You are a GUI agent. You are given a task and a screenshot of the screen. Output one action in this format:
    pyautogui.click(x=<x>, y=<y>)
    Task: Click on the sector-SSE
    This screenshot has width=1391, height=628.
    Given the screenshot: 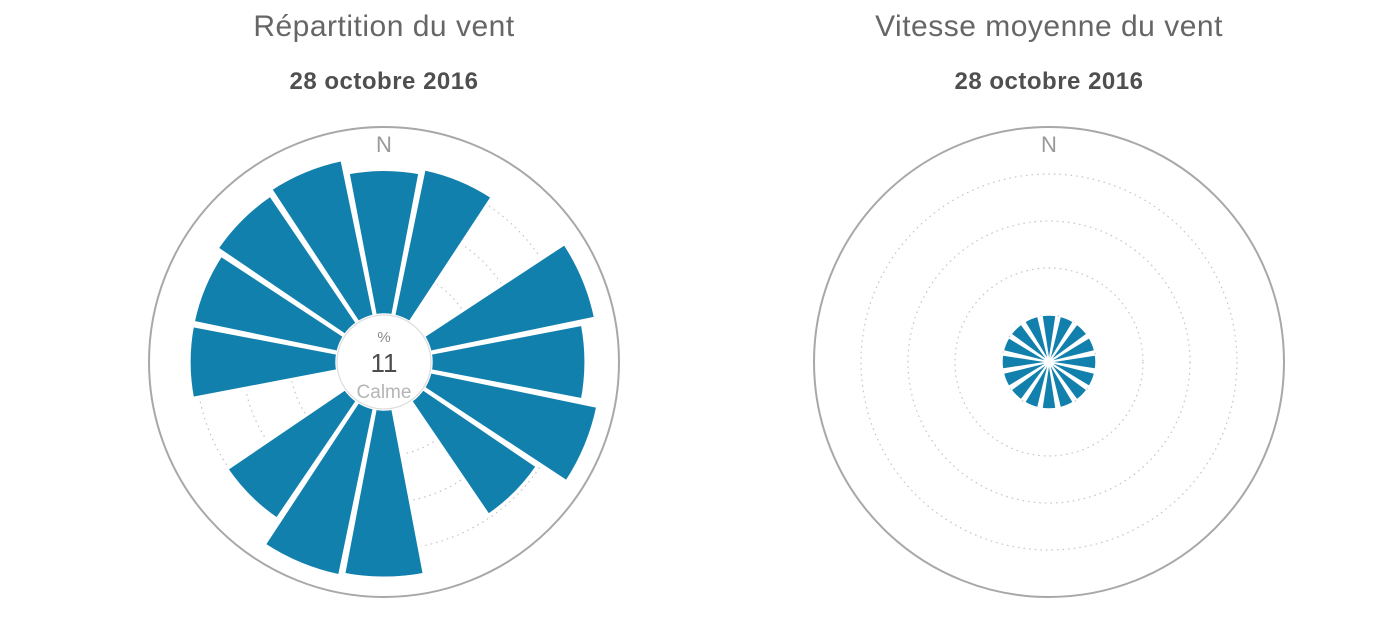 What is the action you would take?
    pyautogui.click(x=1061, y=385)
    